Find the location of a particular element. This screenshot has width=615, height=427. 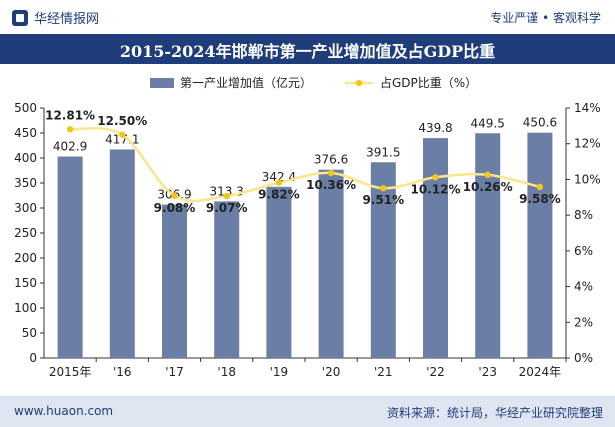

y-left-tick-label: 150 is located at coordinates (25, 283).